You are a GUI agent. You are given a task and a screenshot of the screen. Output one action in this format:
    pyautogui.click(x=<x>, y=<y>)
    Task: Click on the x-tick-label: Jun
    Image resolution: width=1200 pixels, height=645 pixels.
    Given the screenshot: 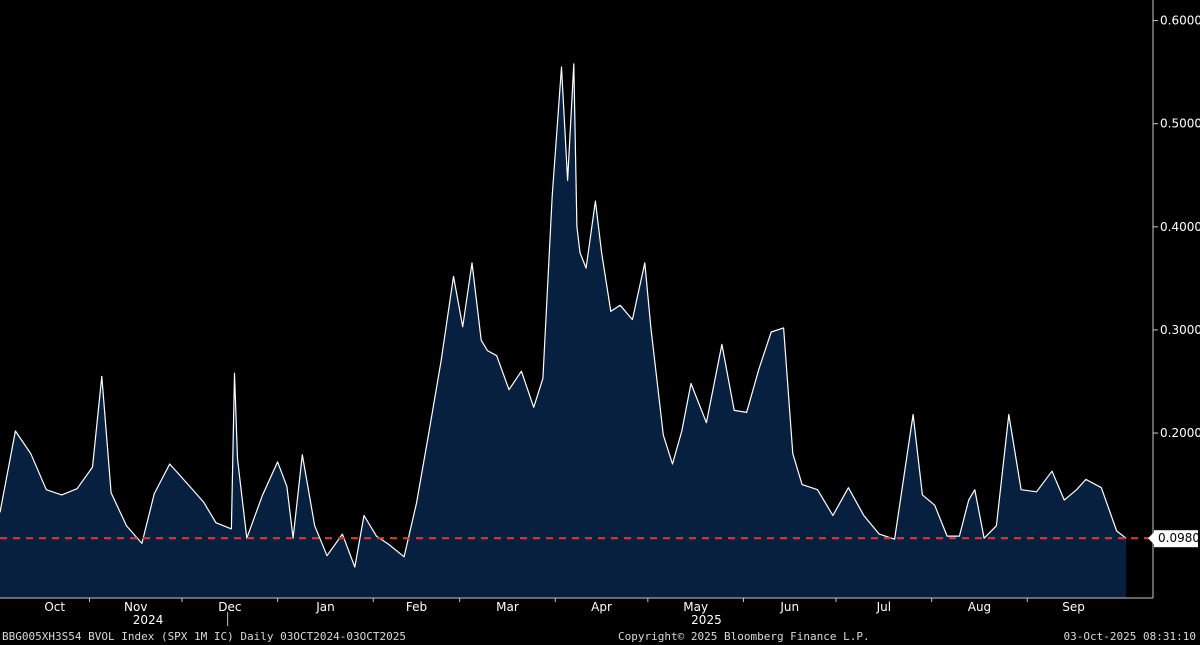 What is the action you would take?
    pyautogui.click(x=789, y=607)
    